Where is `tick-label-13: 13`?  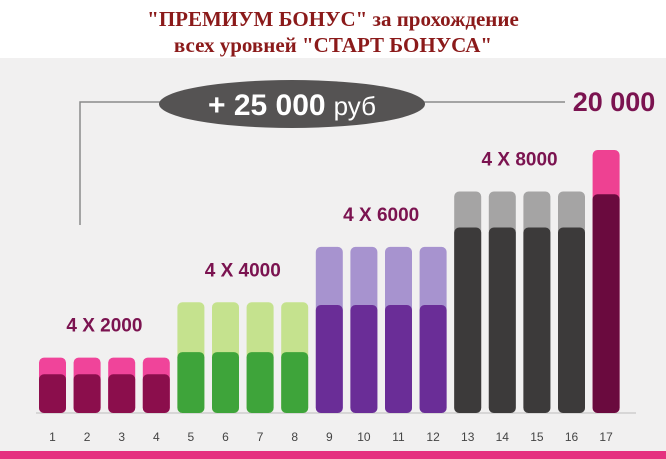
tick-label-13: 13 is located at coordinates (468, 437).